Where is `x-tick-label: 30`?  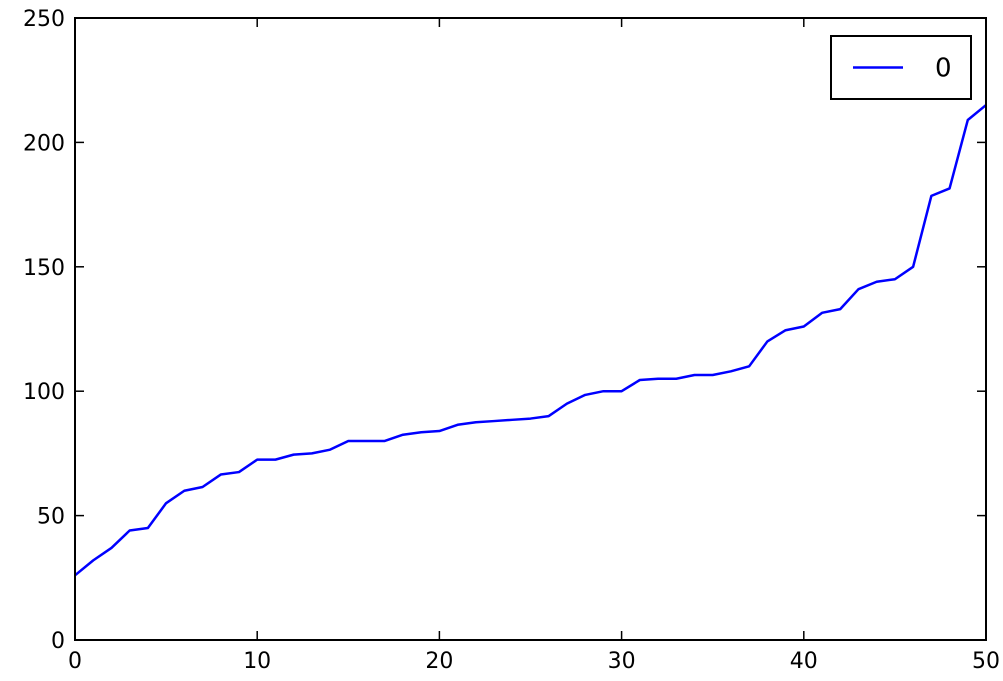
x-tick-label: 30 is located at coordinates (622, 661).